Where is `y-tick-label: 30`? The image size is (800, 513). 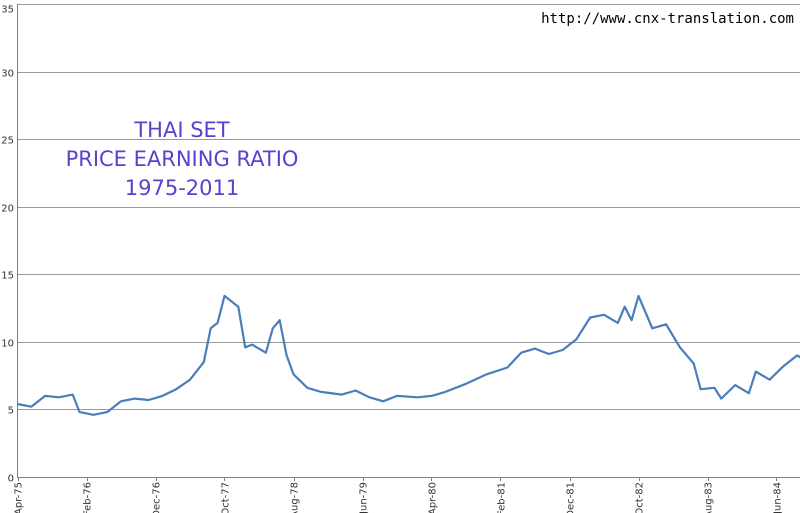
y-tick-label: 30 is located at coordinates (7, 74).